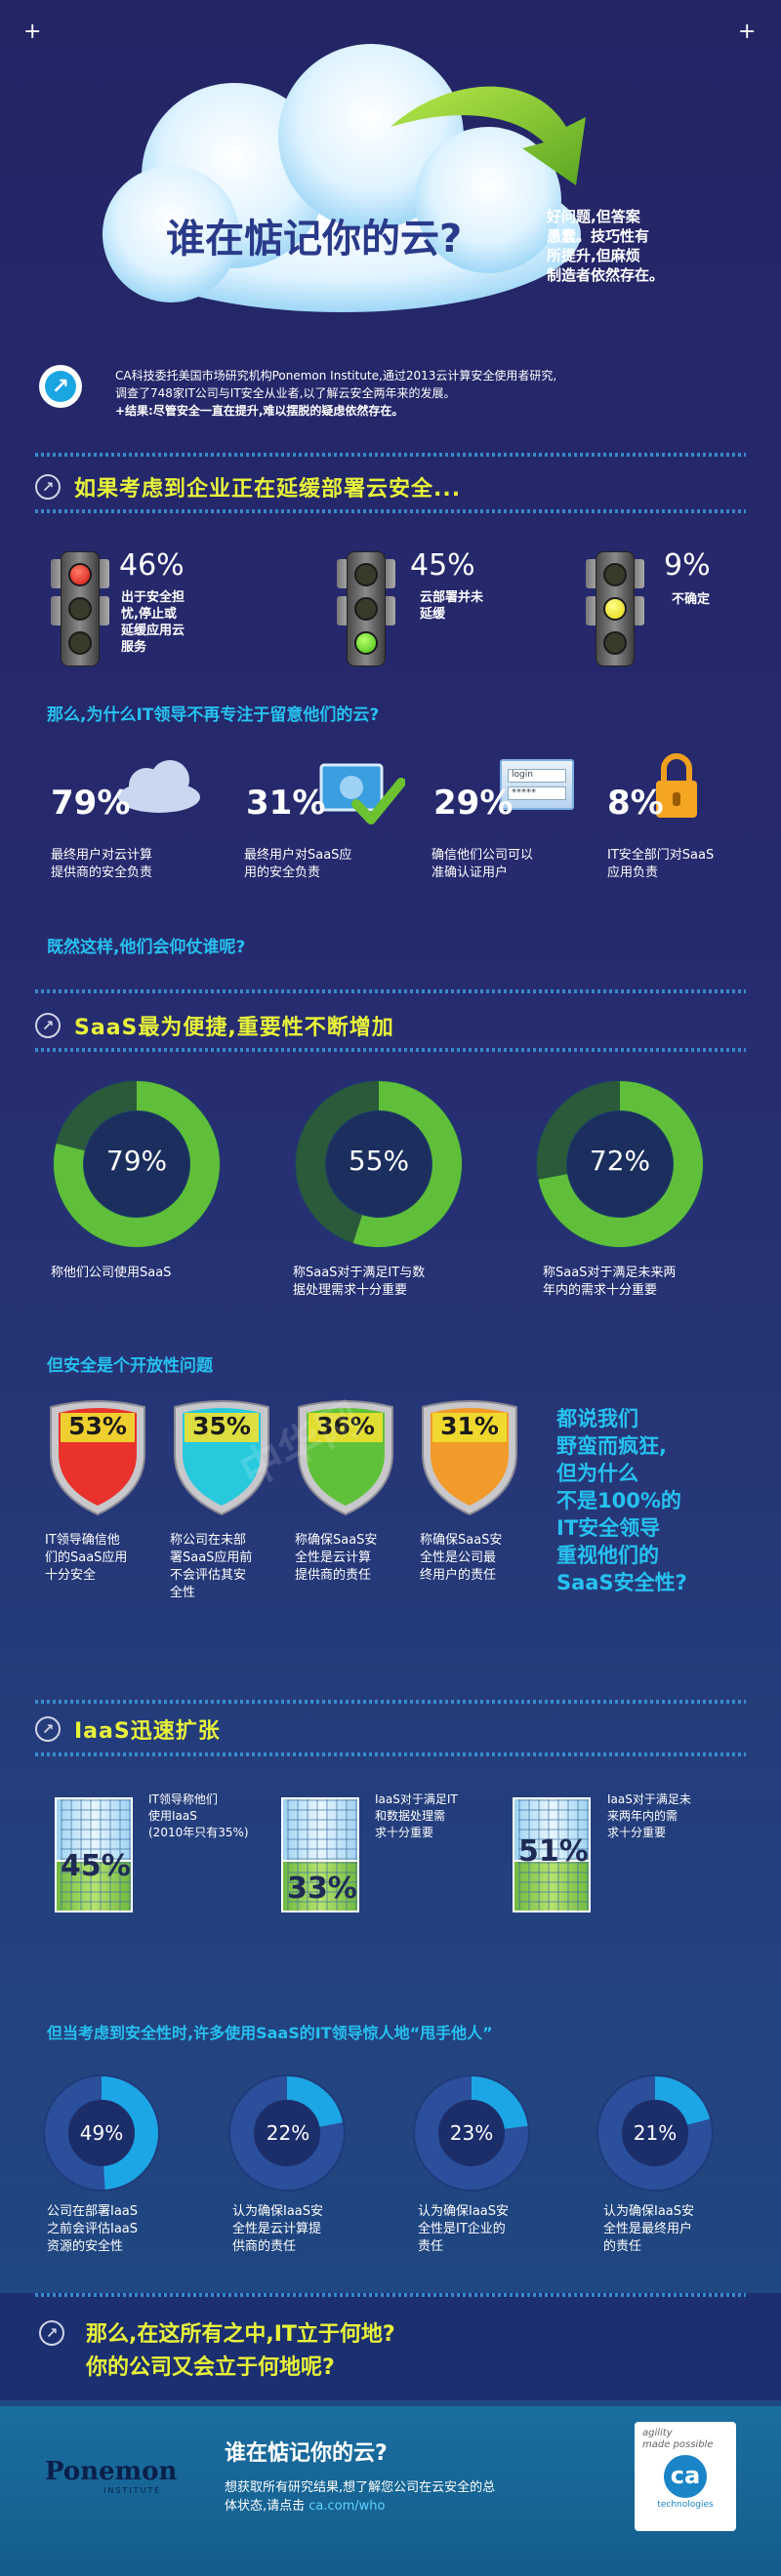  I want to click on donut-label: 22%, so click(288, 2133).